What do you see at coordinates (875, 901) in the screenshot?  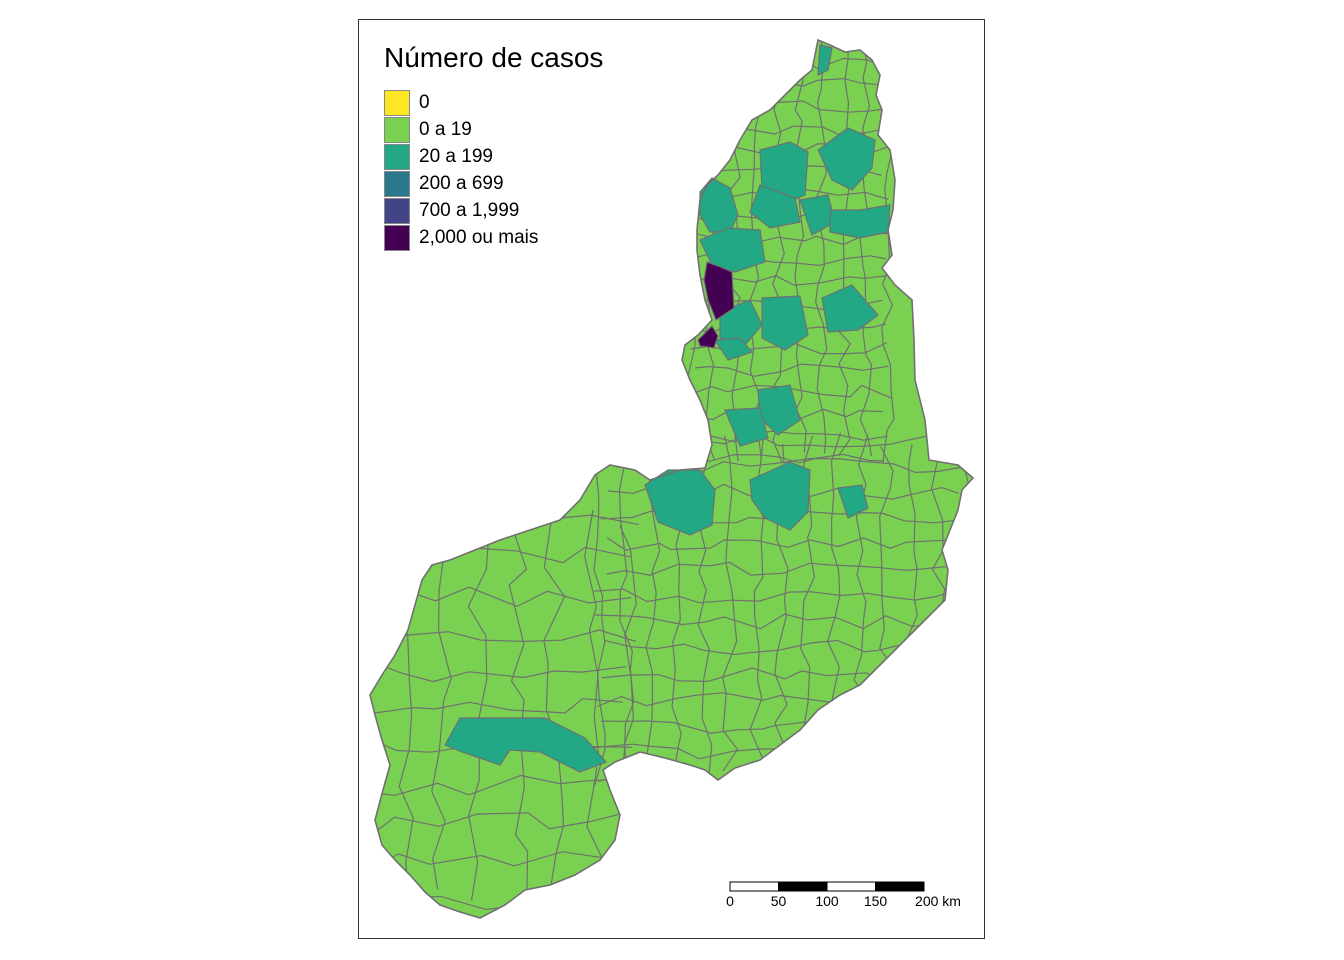 I see `scale-bar-label: 150` at bounding box center [875, 901].